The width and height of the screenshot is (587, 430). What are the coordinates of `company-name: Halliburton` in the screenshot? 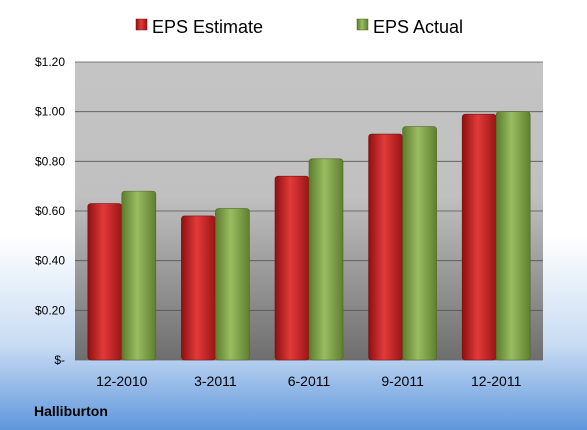 It's located at (71, 411).